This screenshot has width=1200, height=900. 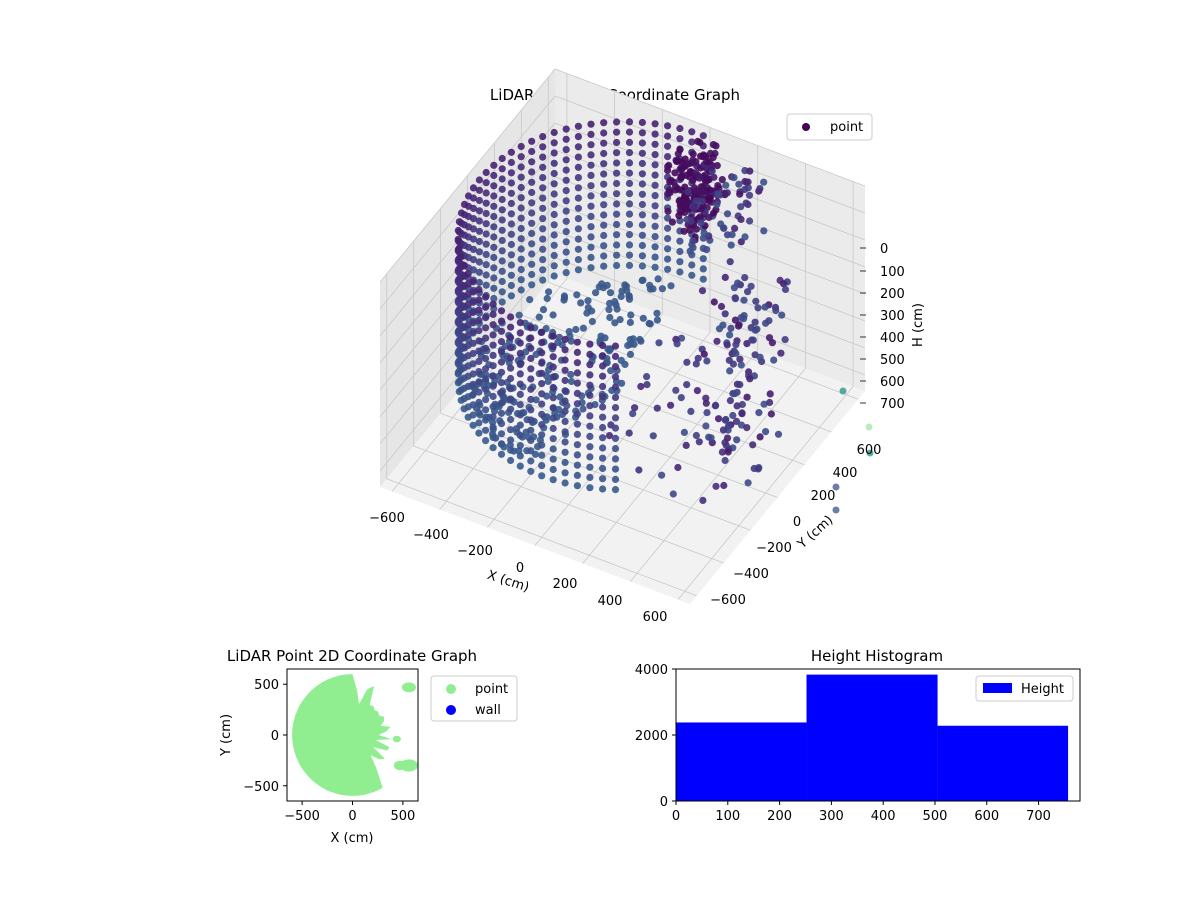 I want to click on chart-3d-xtick-label: 200, so click(x=565, y=584).